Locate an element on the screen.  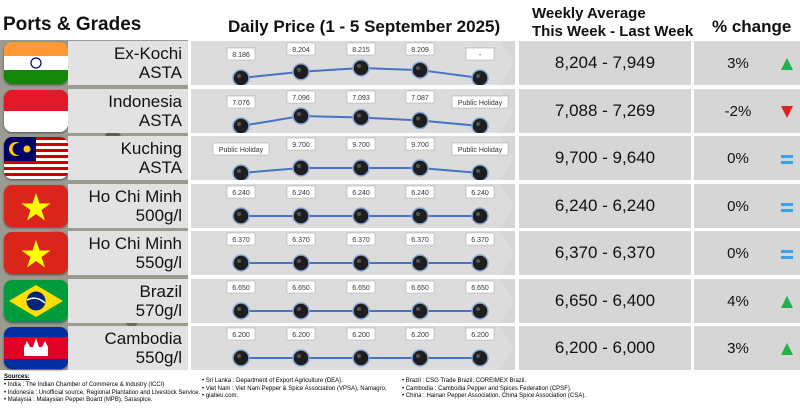
vietnam-flag is located at coordinates (36, 253).